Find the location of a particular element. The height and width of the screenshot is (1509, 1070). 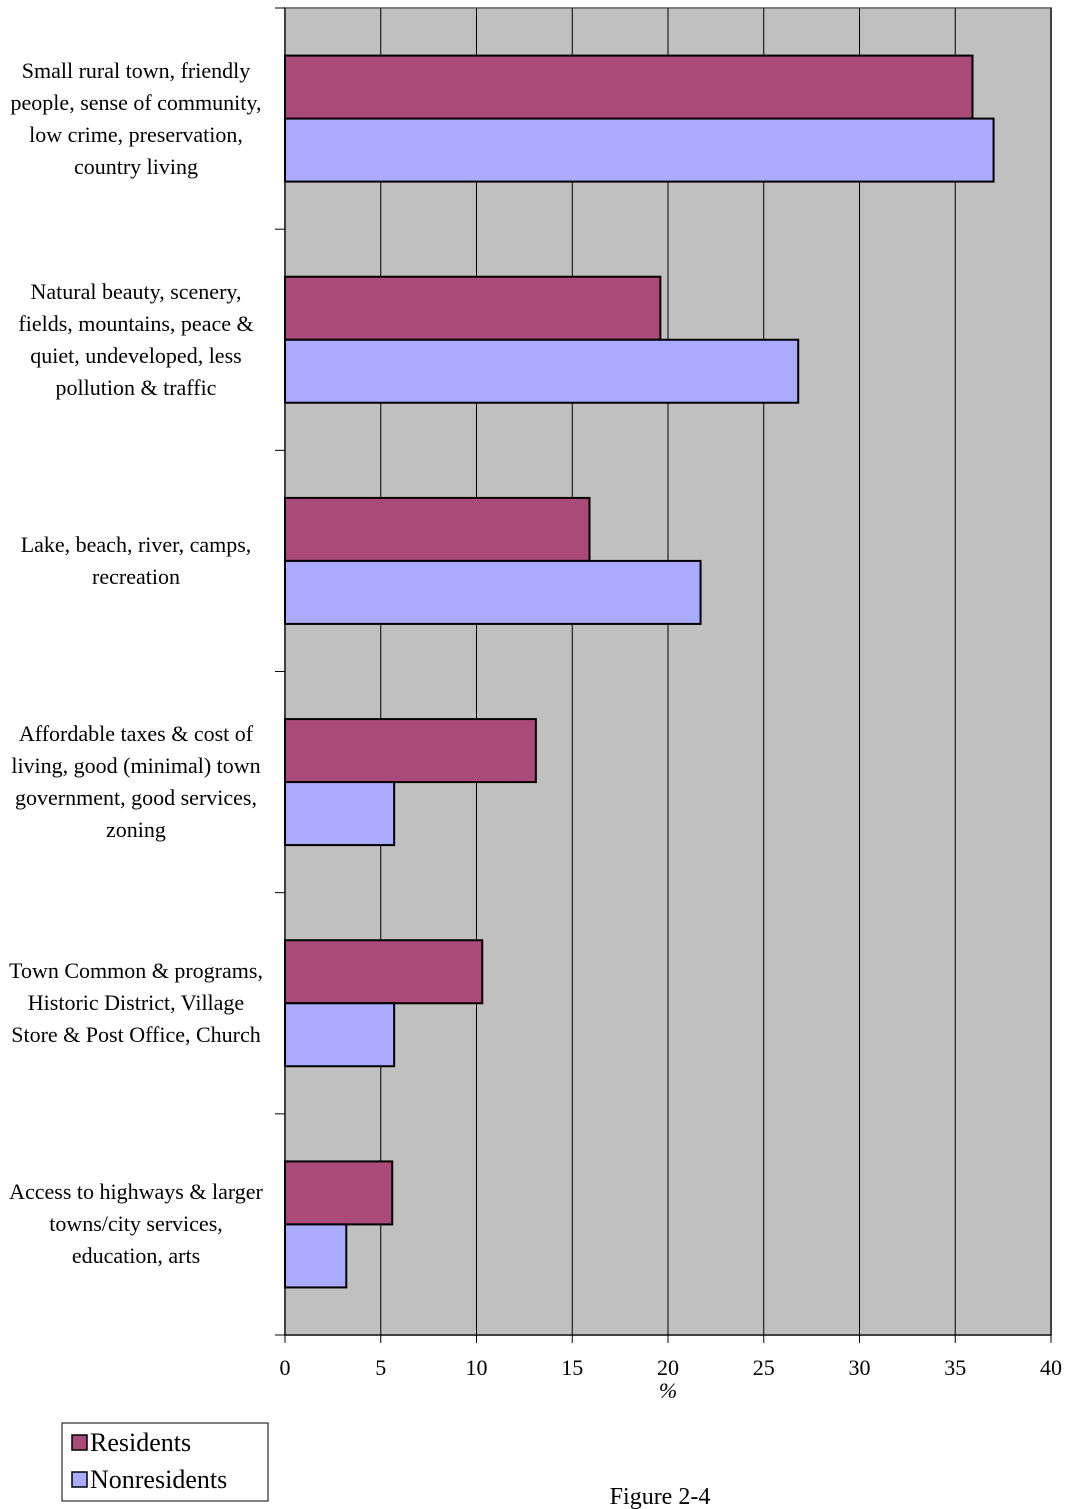

x-tick-label: 30 is located at coordinates (860, 1367).